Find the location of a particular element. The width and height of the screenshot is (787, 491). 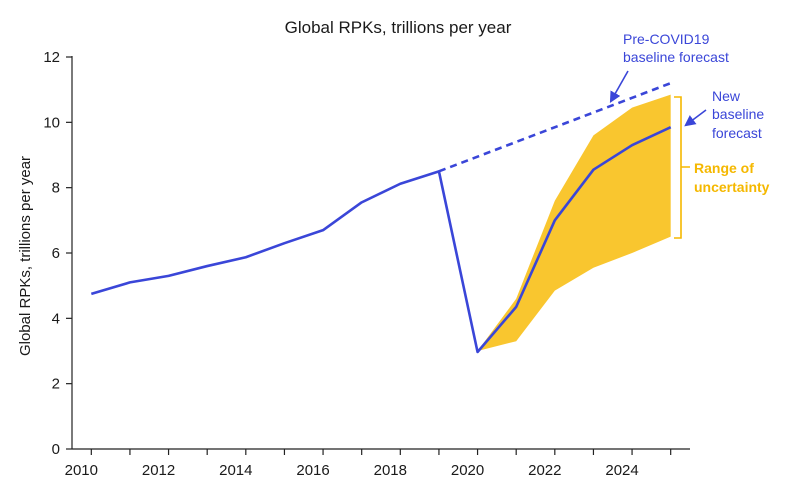

y-tick-label: 12 is located at coordinates (51, 57).